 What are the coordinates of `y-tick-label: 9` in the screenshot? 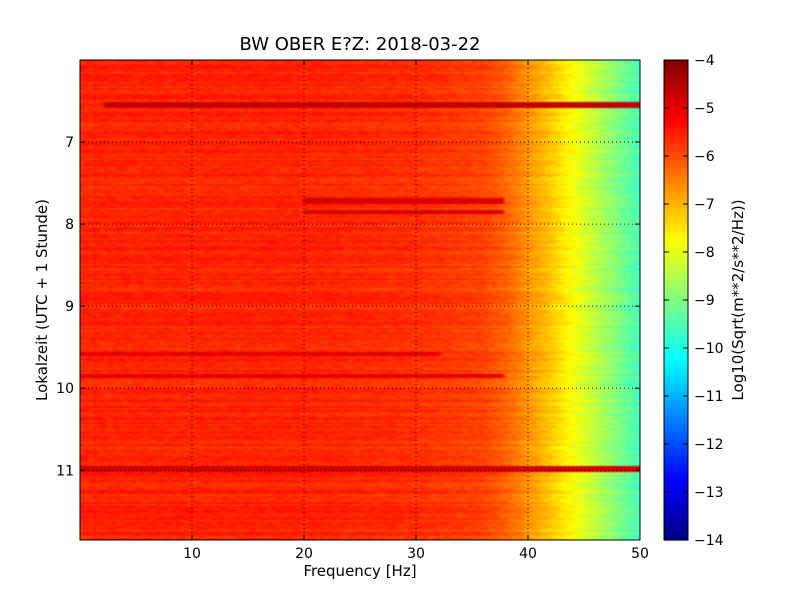 It's located at (69, 307).